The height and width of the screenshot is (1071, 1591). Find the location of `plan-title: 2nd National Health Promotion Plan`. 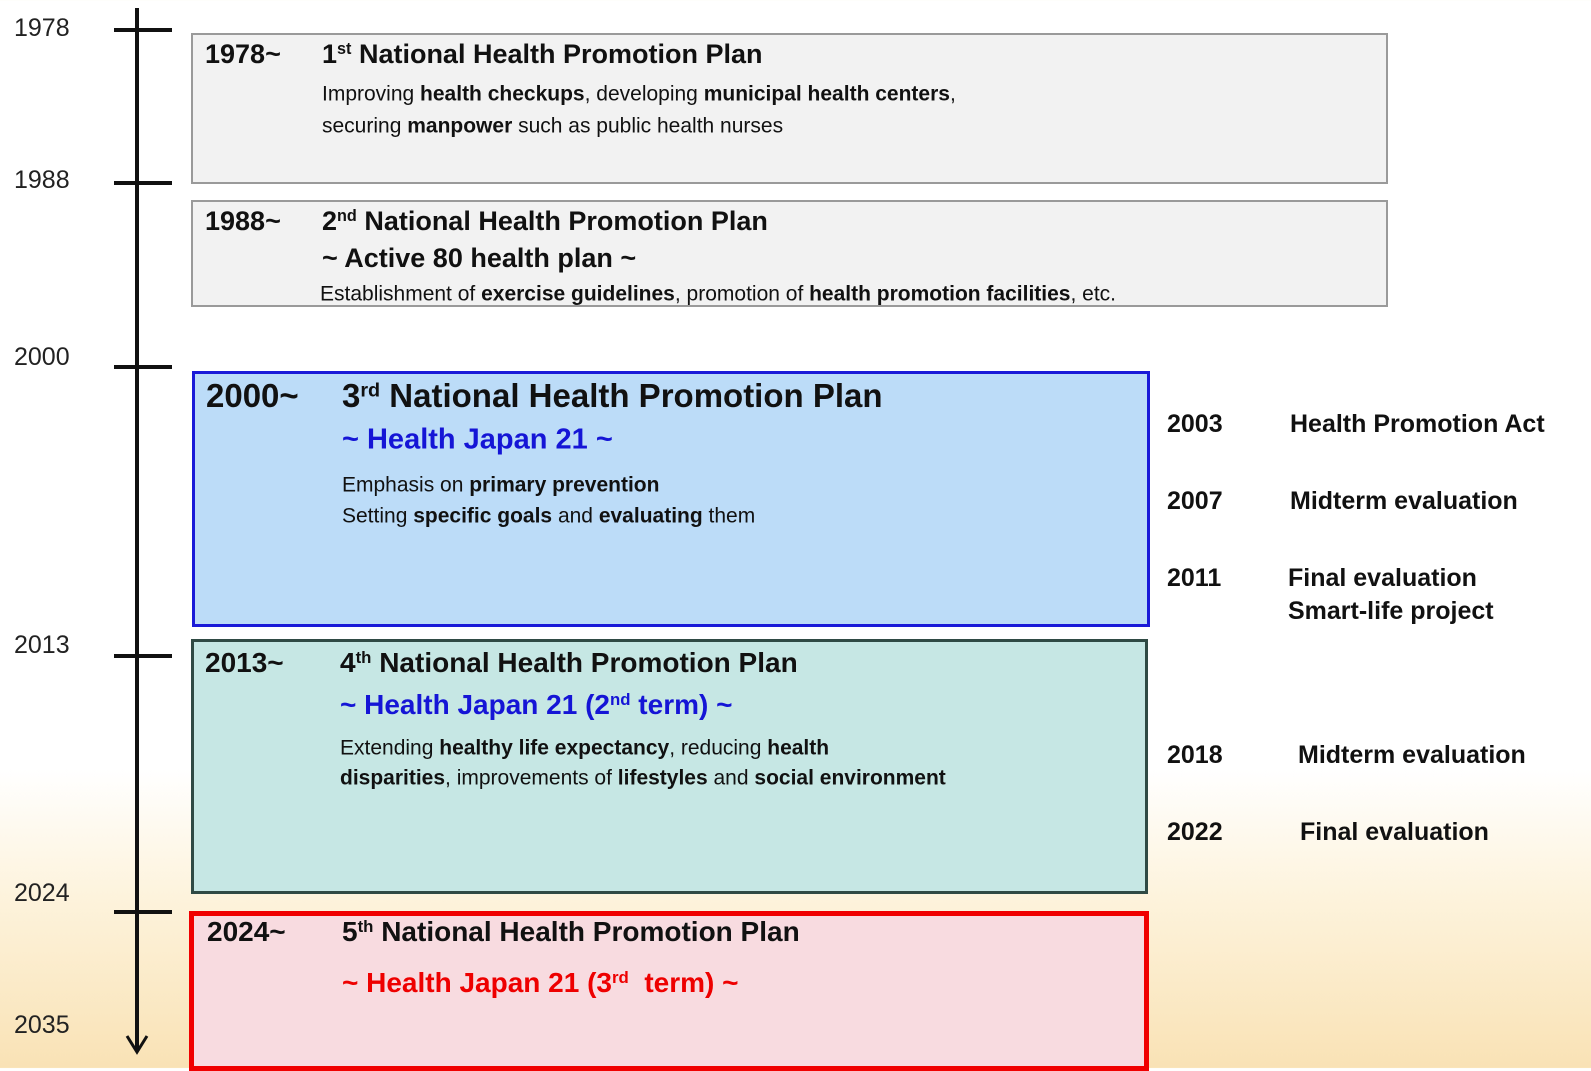

plan-title: 2nd National Health Promotion Plan is located at coordinates (545, 221).